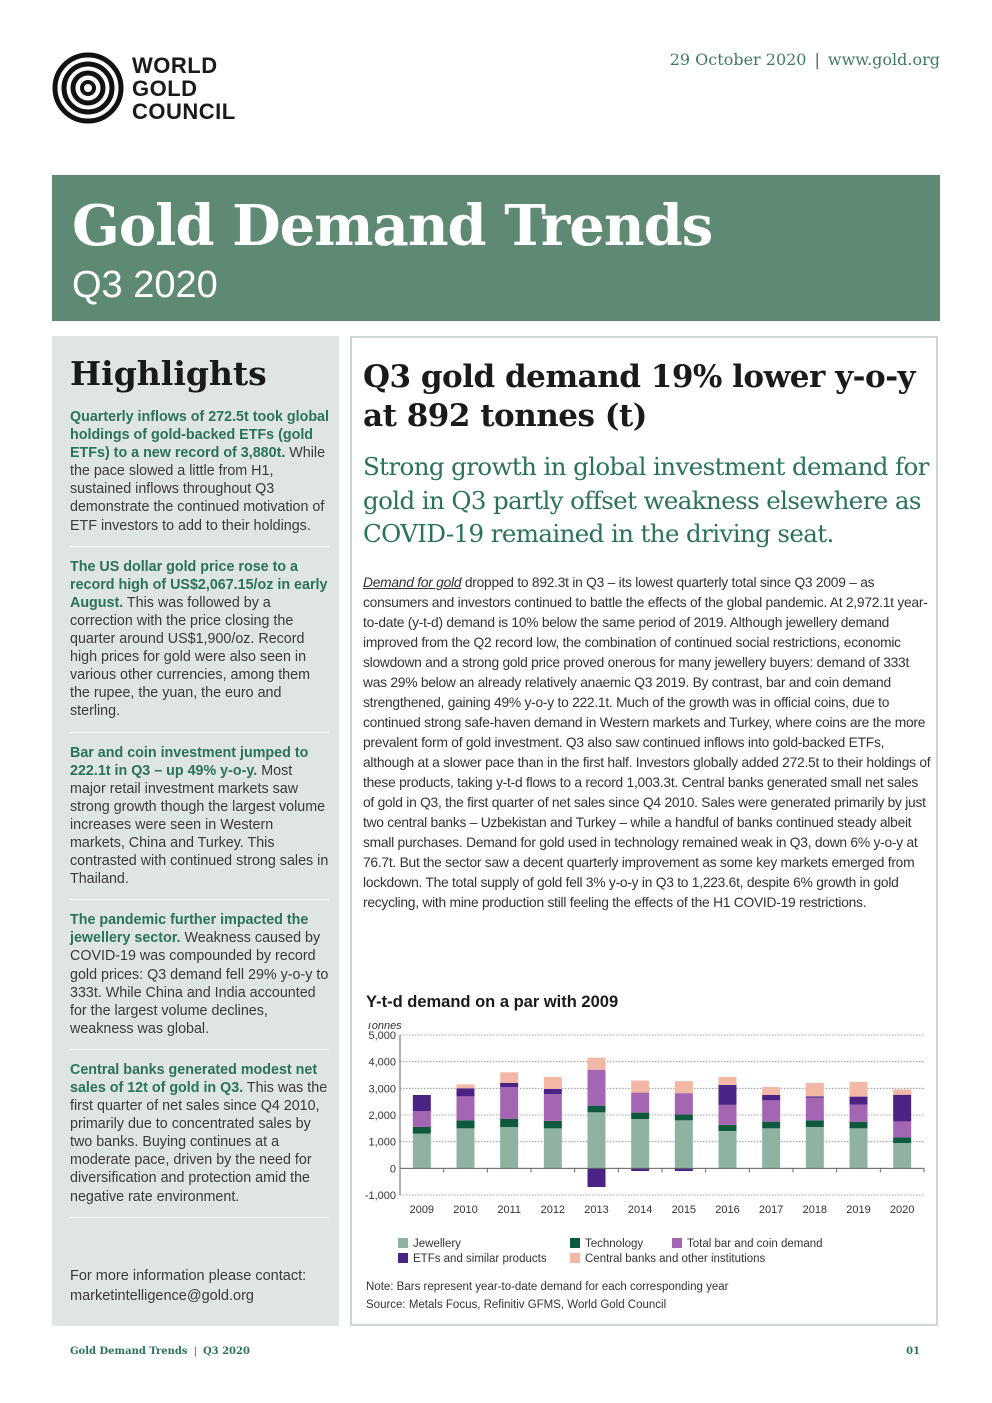 This screenshot has height=1403, width=992. Describe the element at coordinates (129, 1351) in the screenshot. I see `footer-title: Gold Demand Trends` at that location.